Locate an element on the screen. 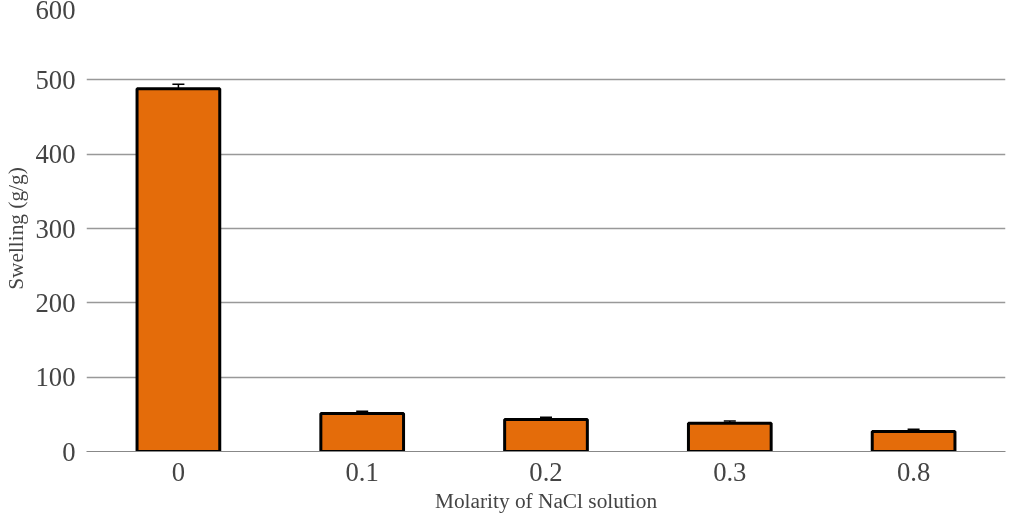 This screenshot has width=1017, height=521. y-tick-label: 300 is located at coordinates (55, 228).